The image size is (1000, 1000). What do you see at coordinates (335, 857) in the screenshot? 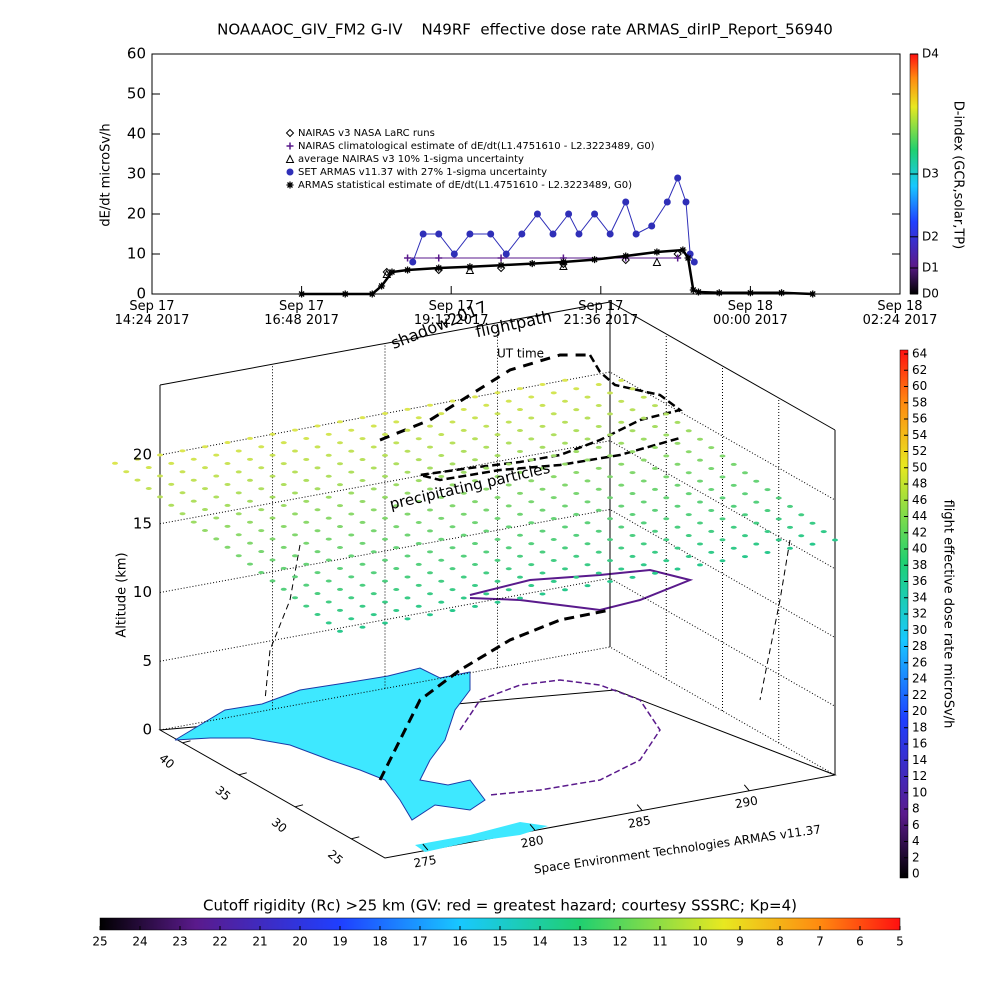
I see `lat-tick-label: 25` at bounding box center [335, 857].